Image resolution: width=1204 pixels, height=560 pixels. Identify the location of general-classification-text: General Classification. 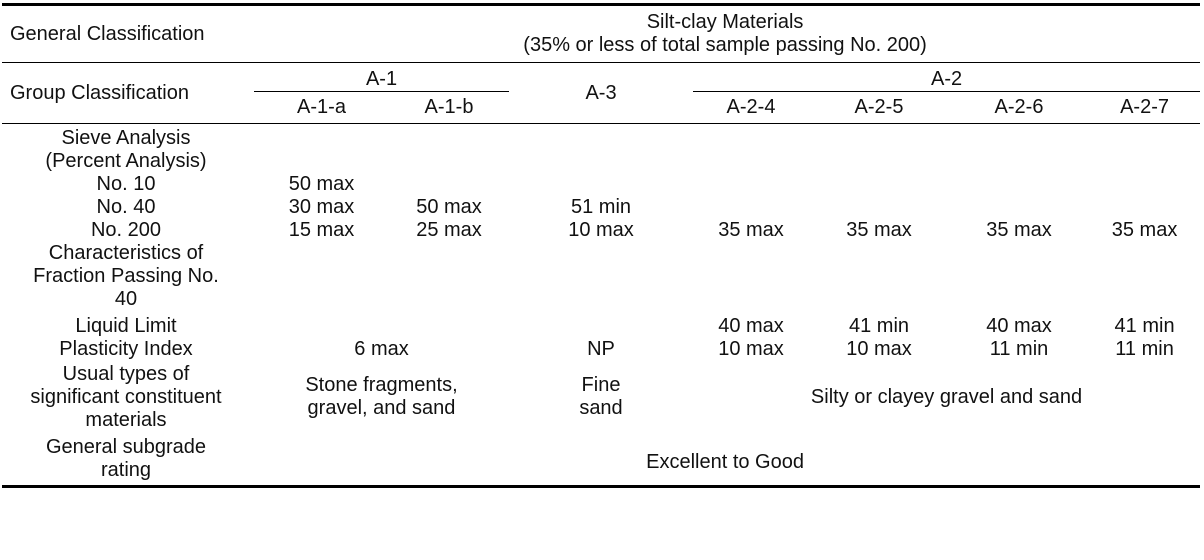
(107, 33).